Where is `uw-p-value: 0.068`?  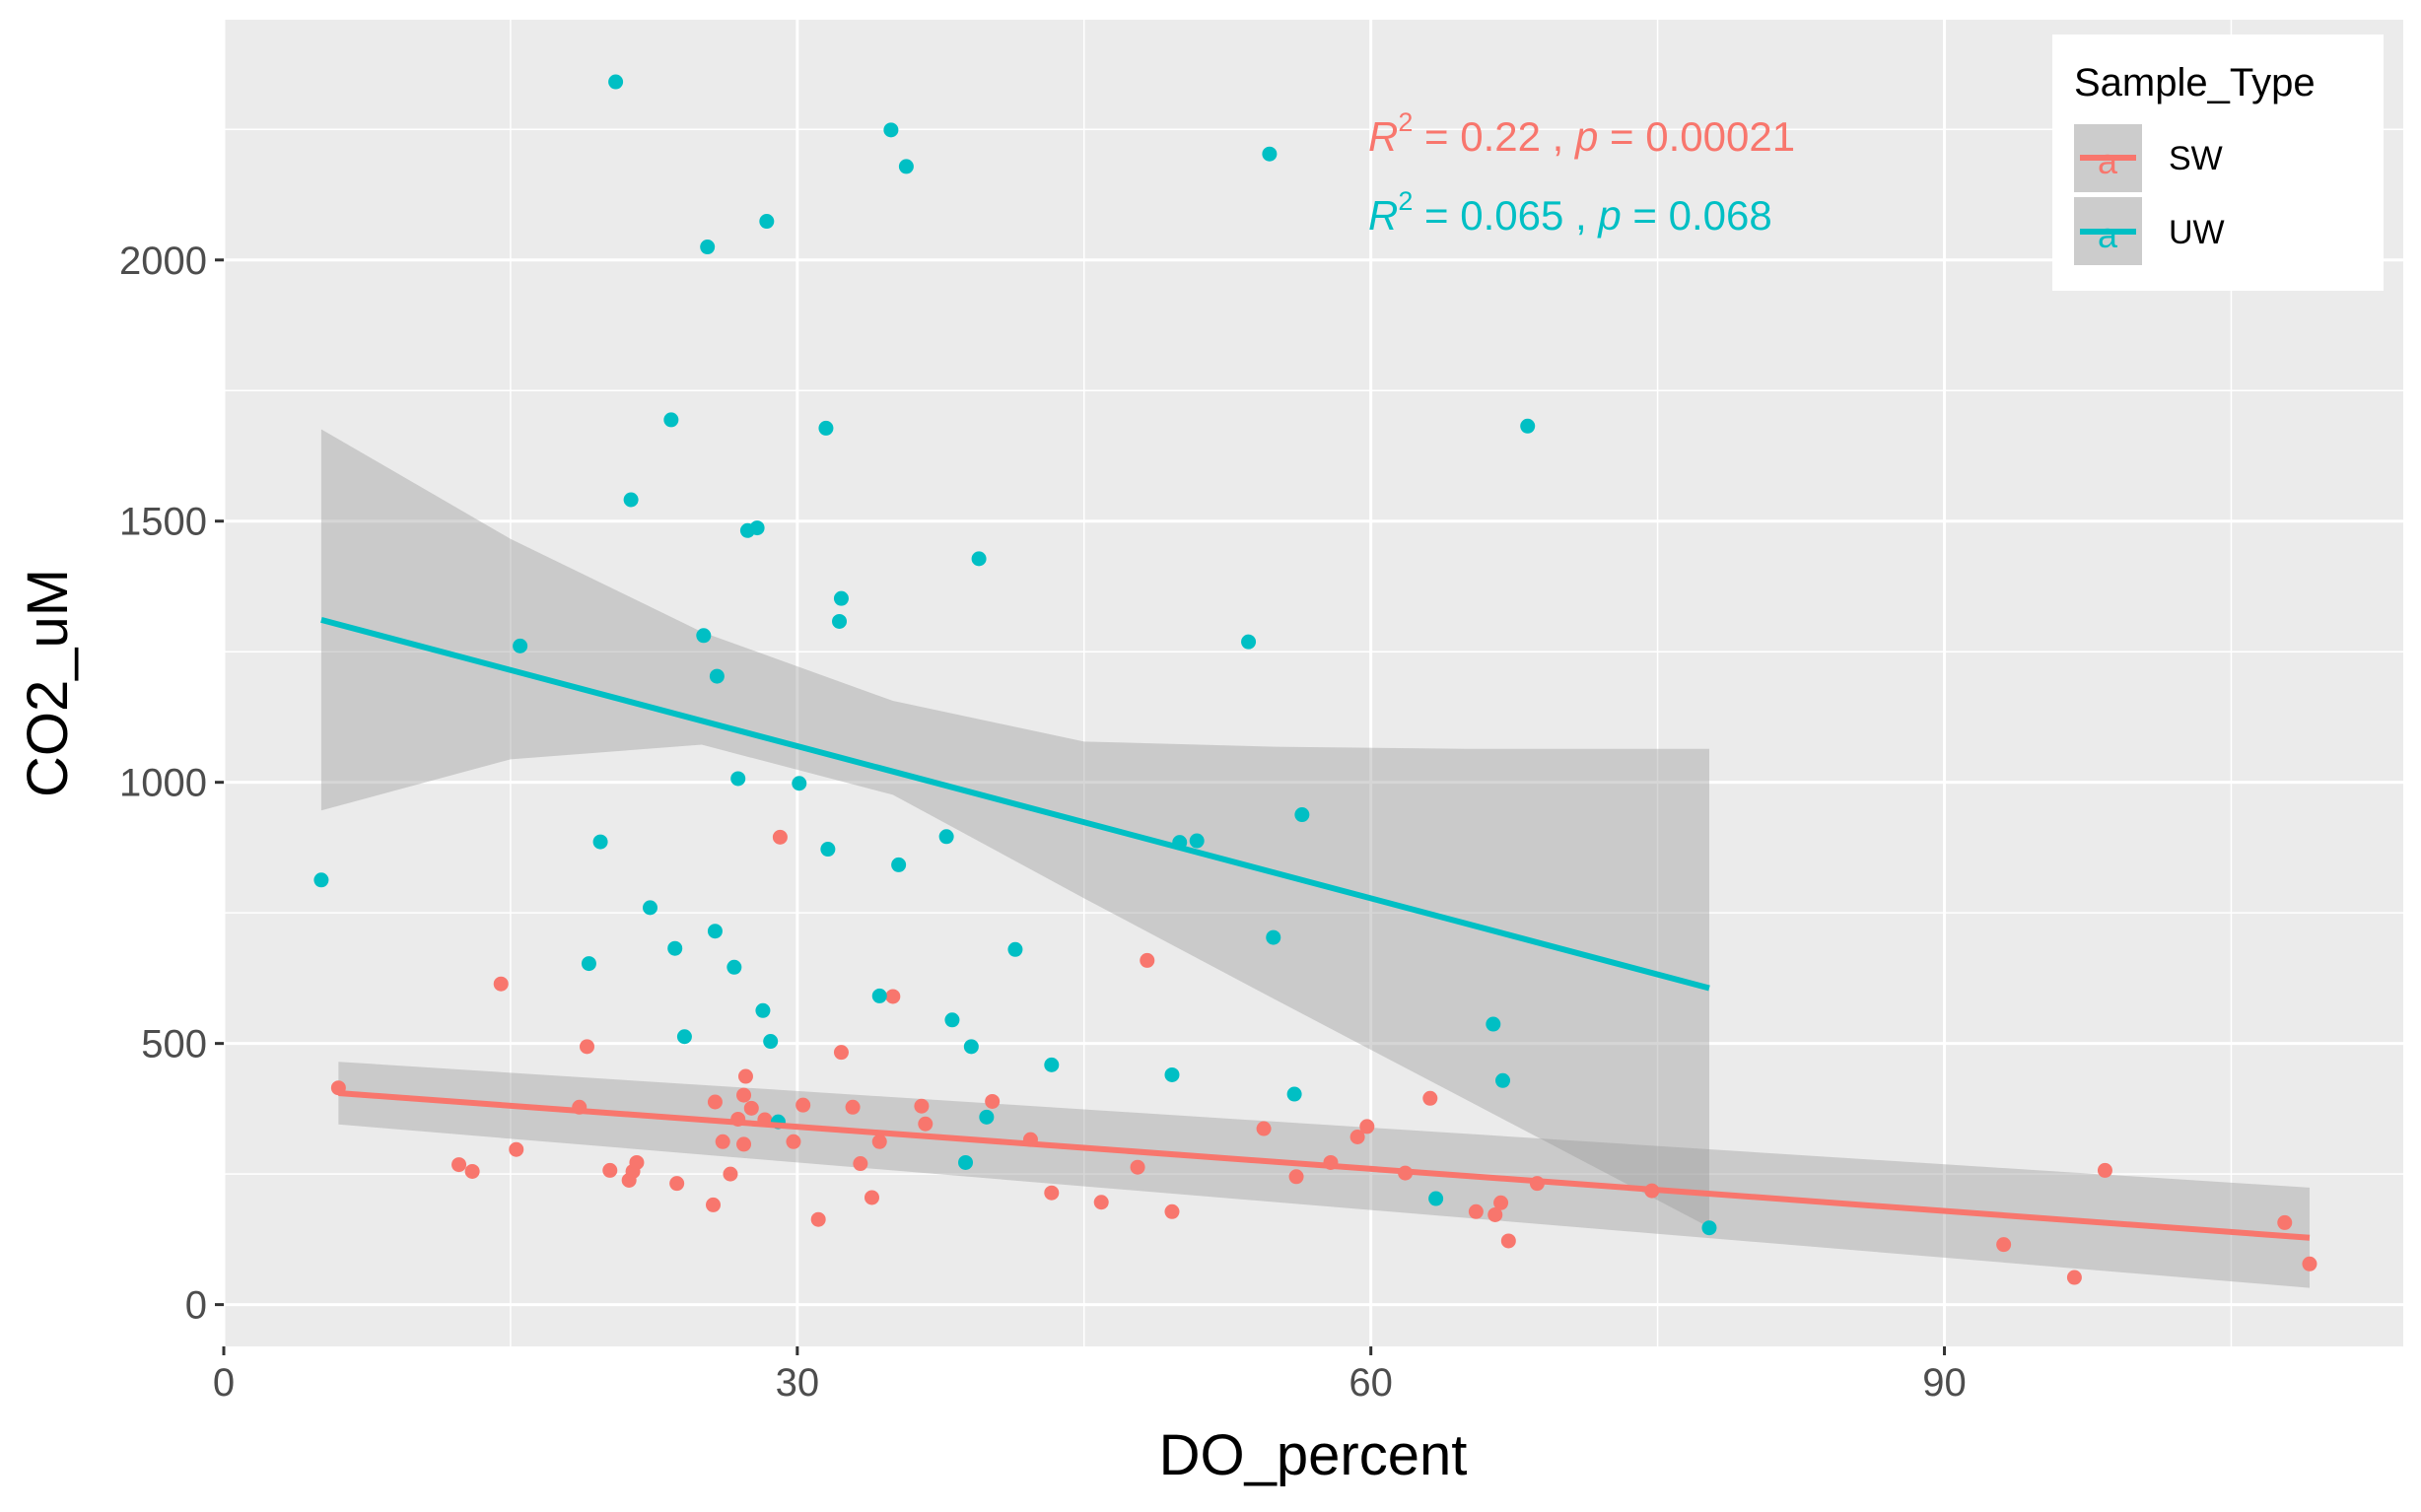
uw-p-value: 0.068 is located at coordinates (1720, 215).